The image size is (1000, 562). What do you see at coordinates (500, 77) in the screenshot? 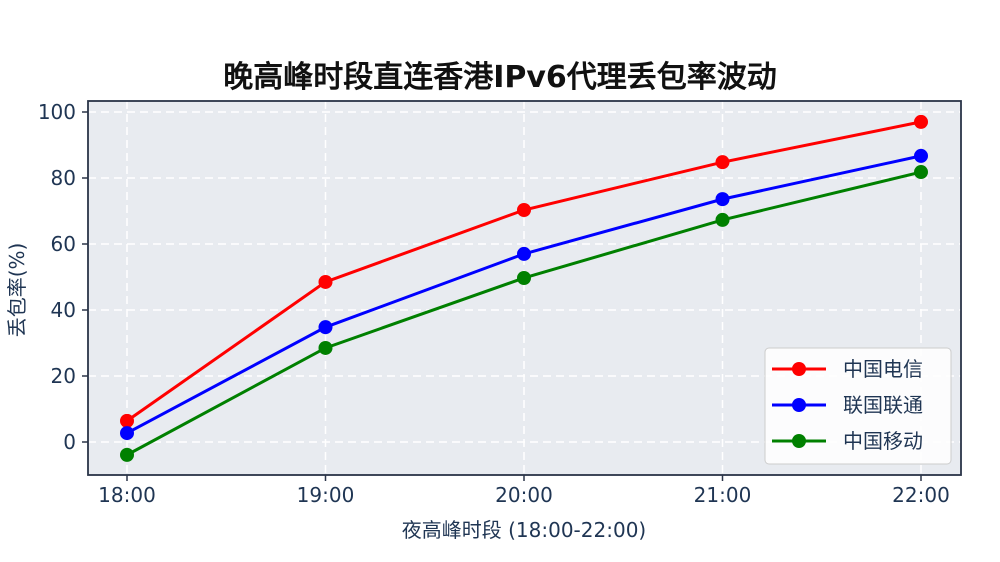
I see `chart-title: 晚高峰时段直连香港IPv6代理丢包率波动` at bounding box center [500, 77].